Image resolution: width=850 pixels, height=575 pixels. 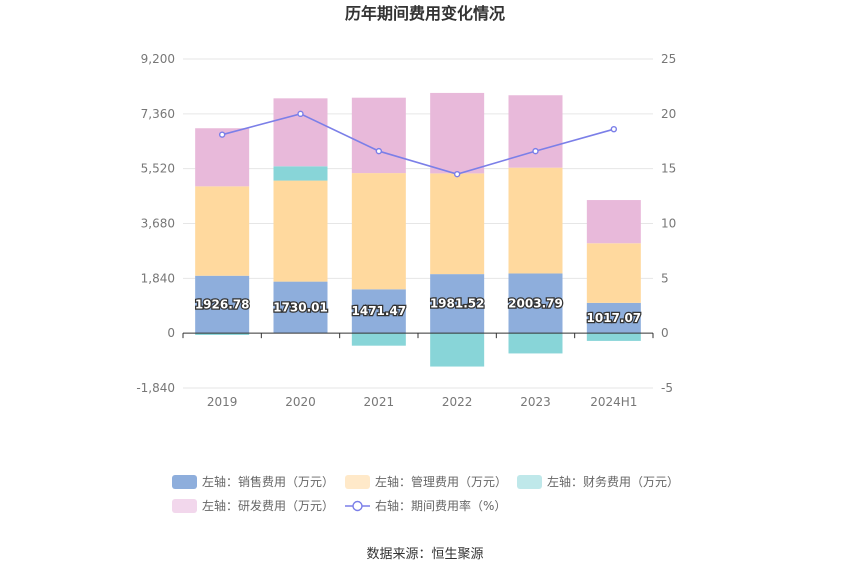 I want to click on y-left-tick-label: 5,520, so click(x=158, y=169).